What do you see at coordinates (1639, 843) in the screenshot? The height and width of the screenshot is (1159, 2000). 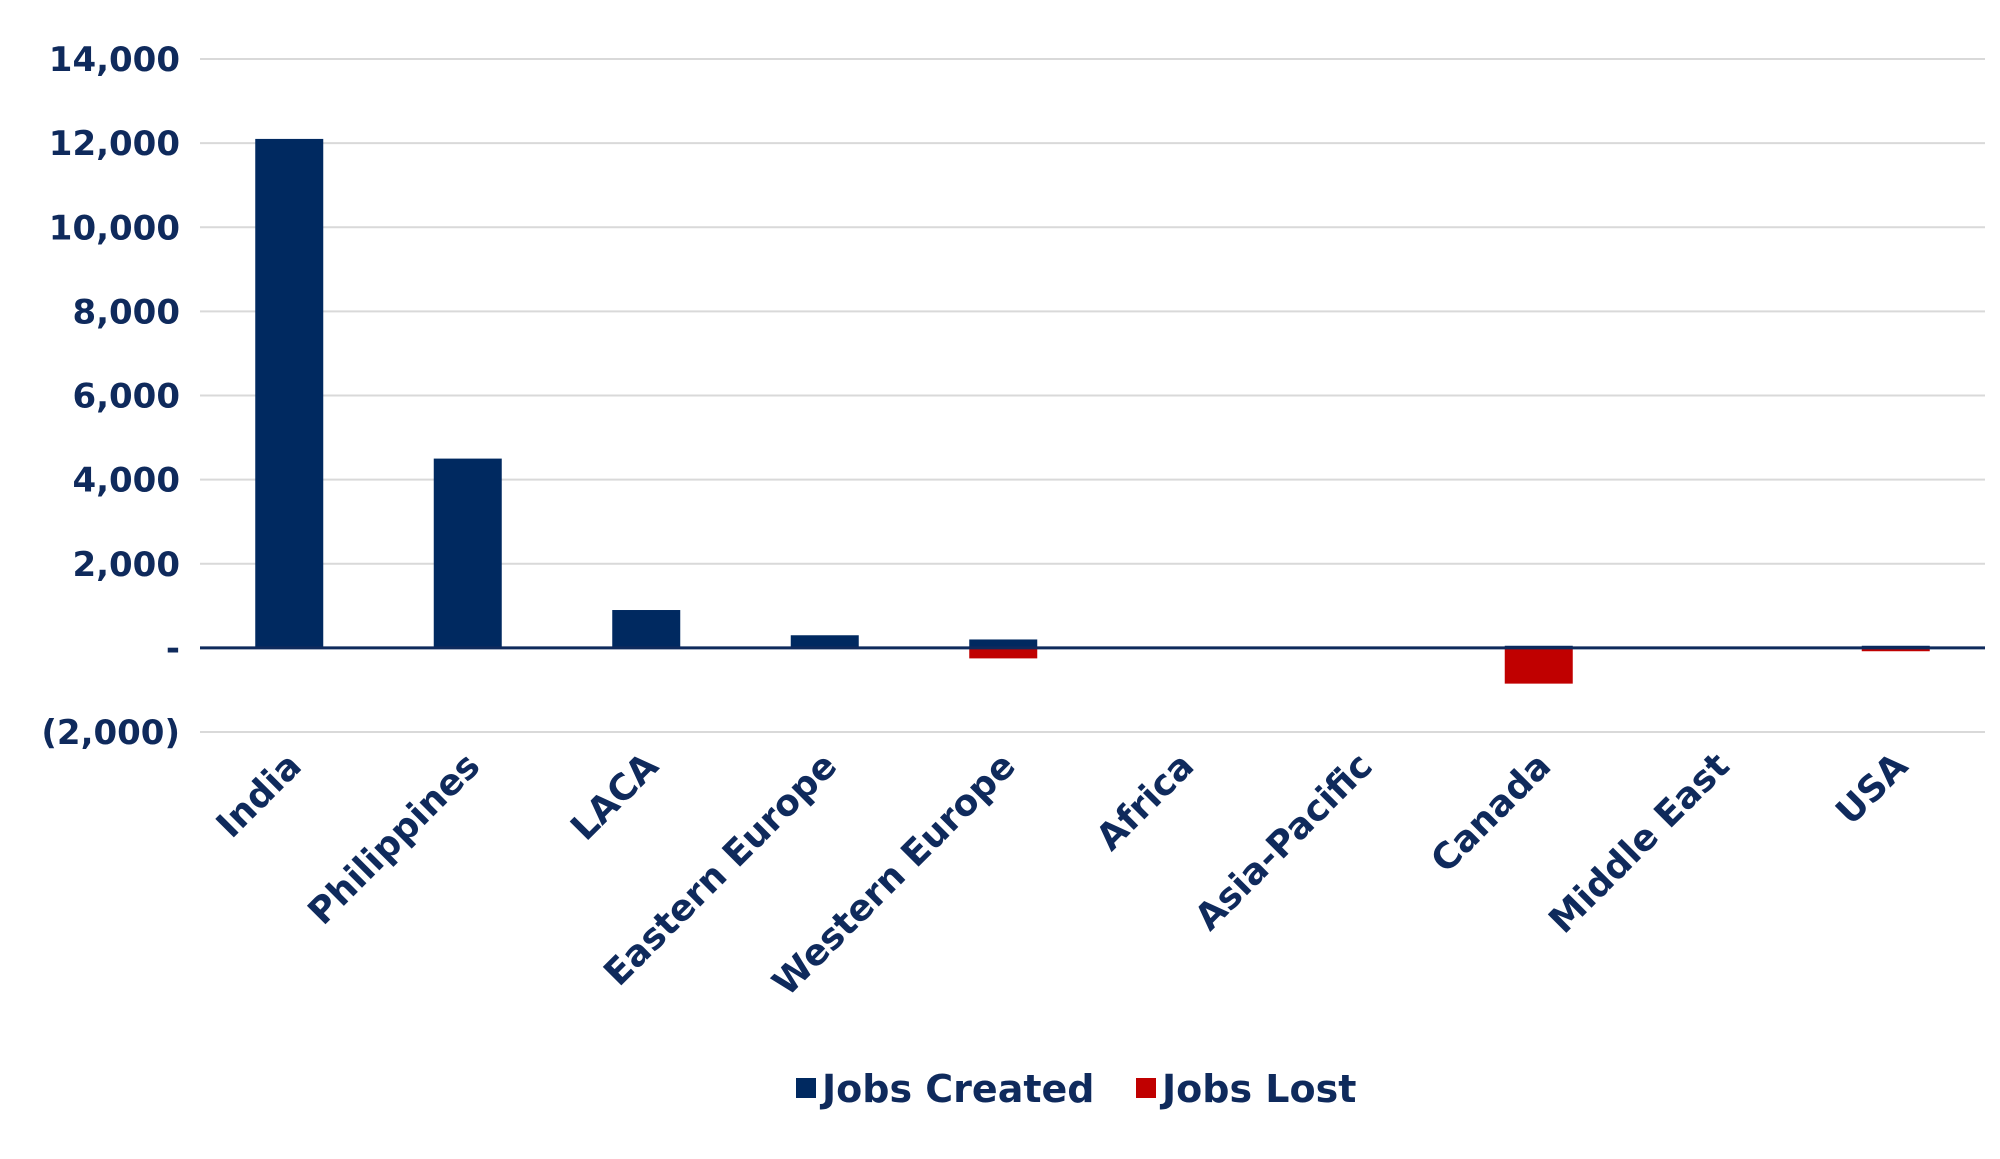 I see `x-category-label: Middle East` at bounding box center [1639, 843].